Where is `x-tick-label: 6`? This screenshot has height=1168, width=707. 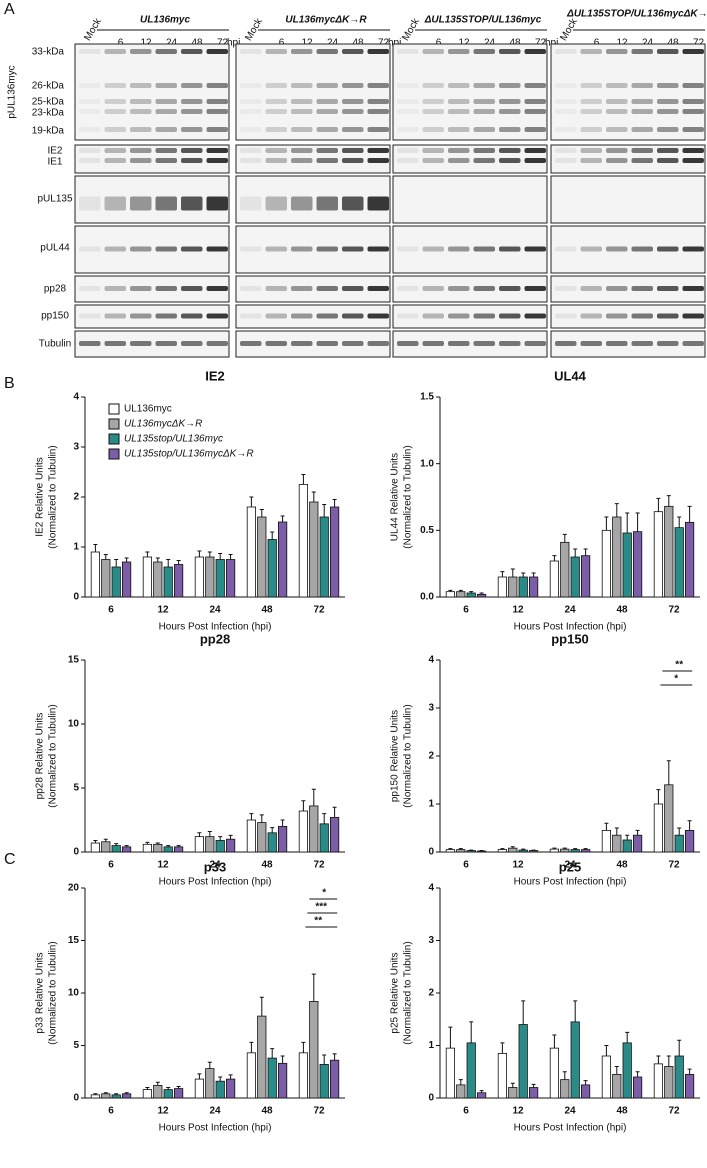
x-tick-label: 6 is located at coordinates (466, 610).